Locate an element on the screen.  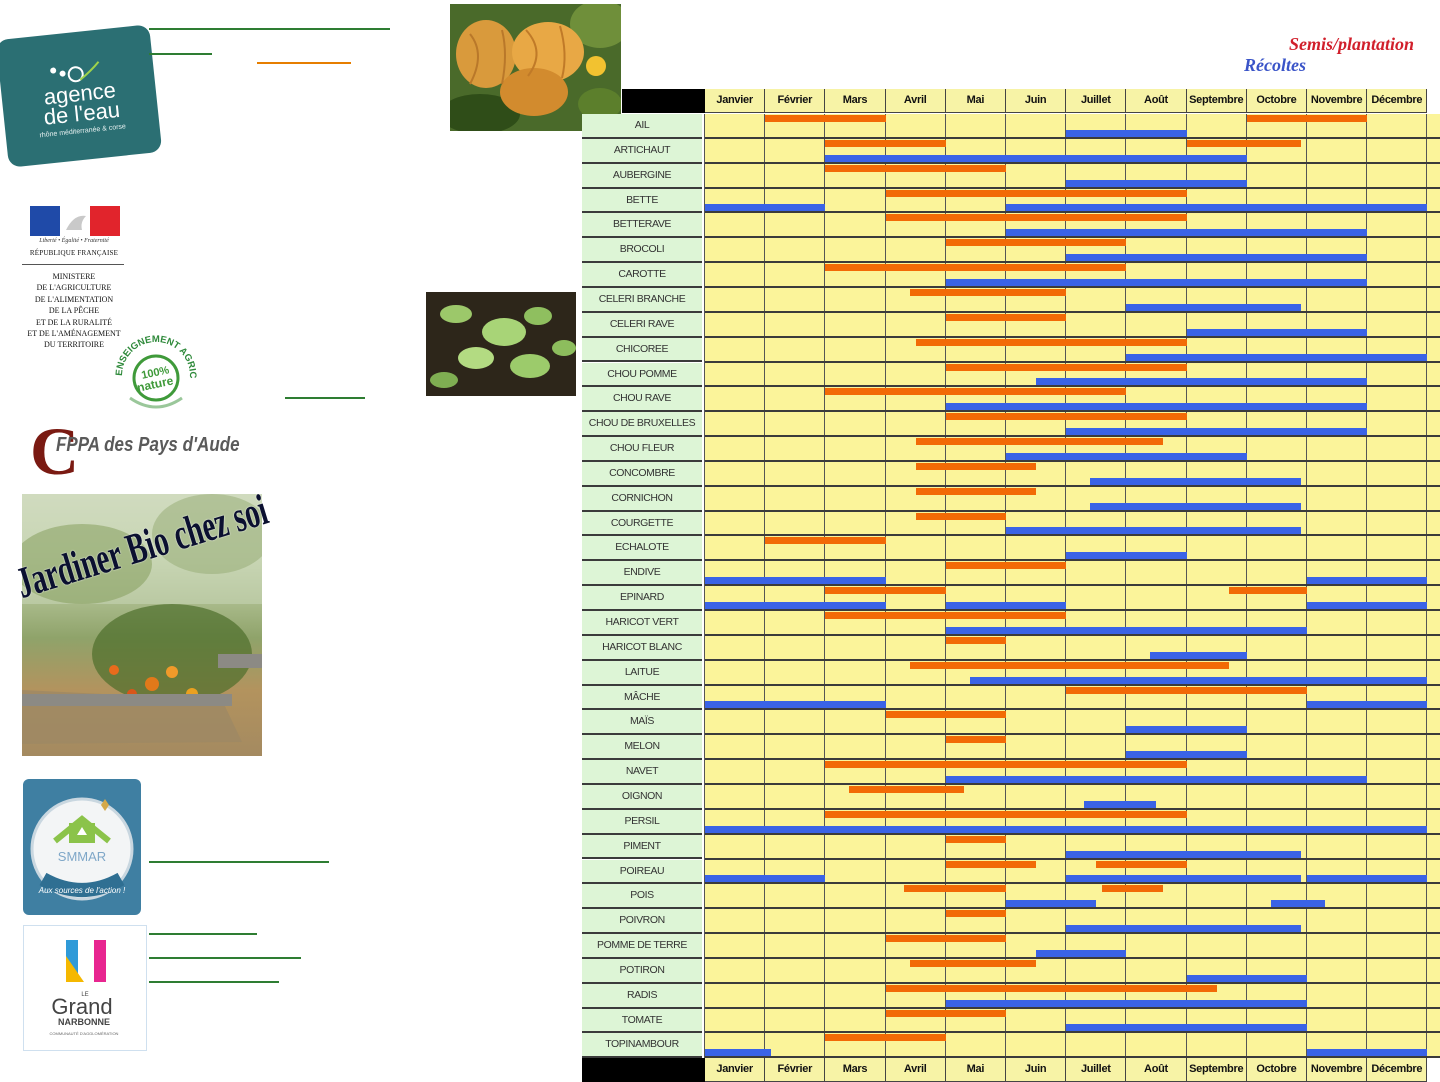
month-header-bottom: Mars is located at coordinates (855, 1070).